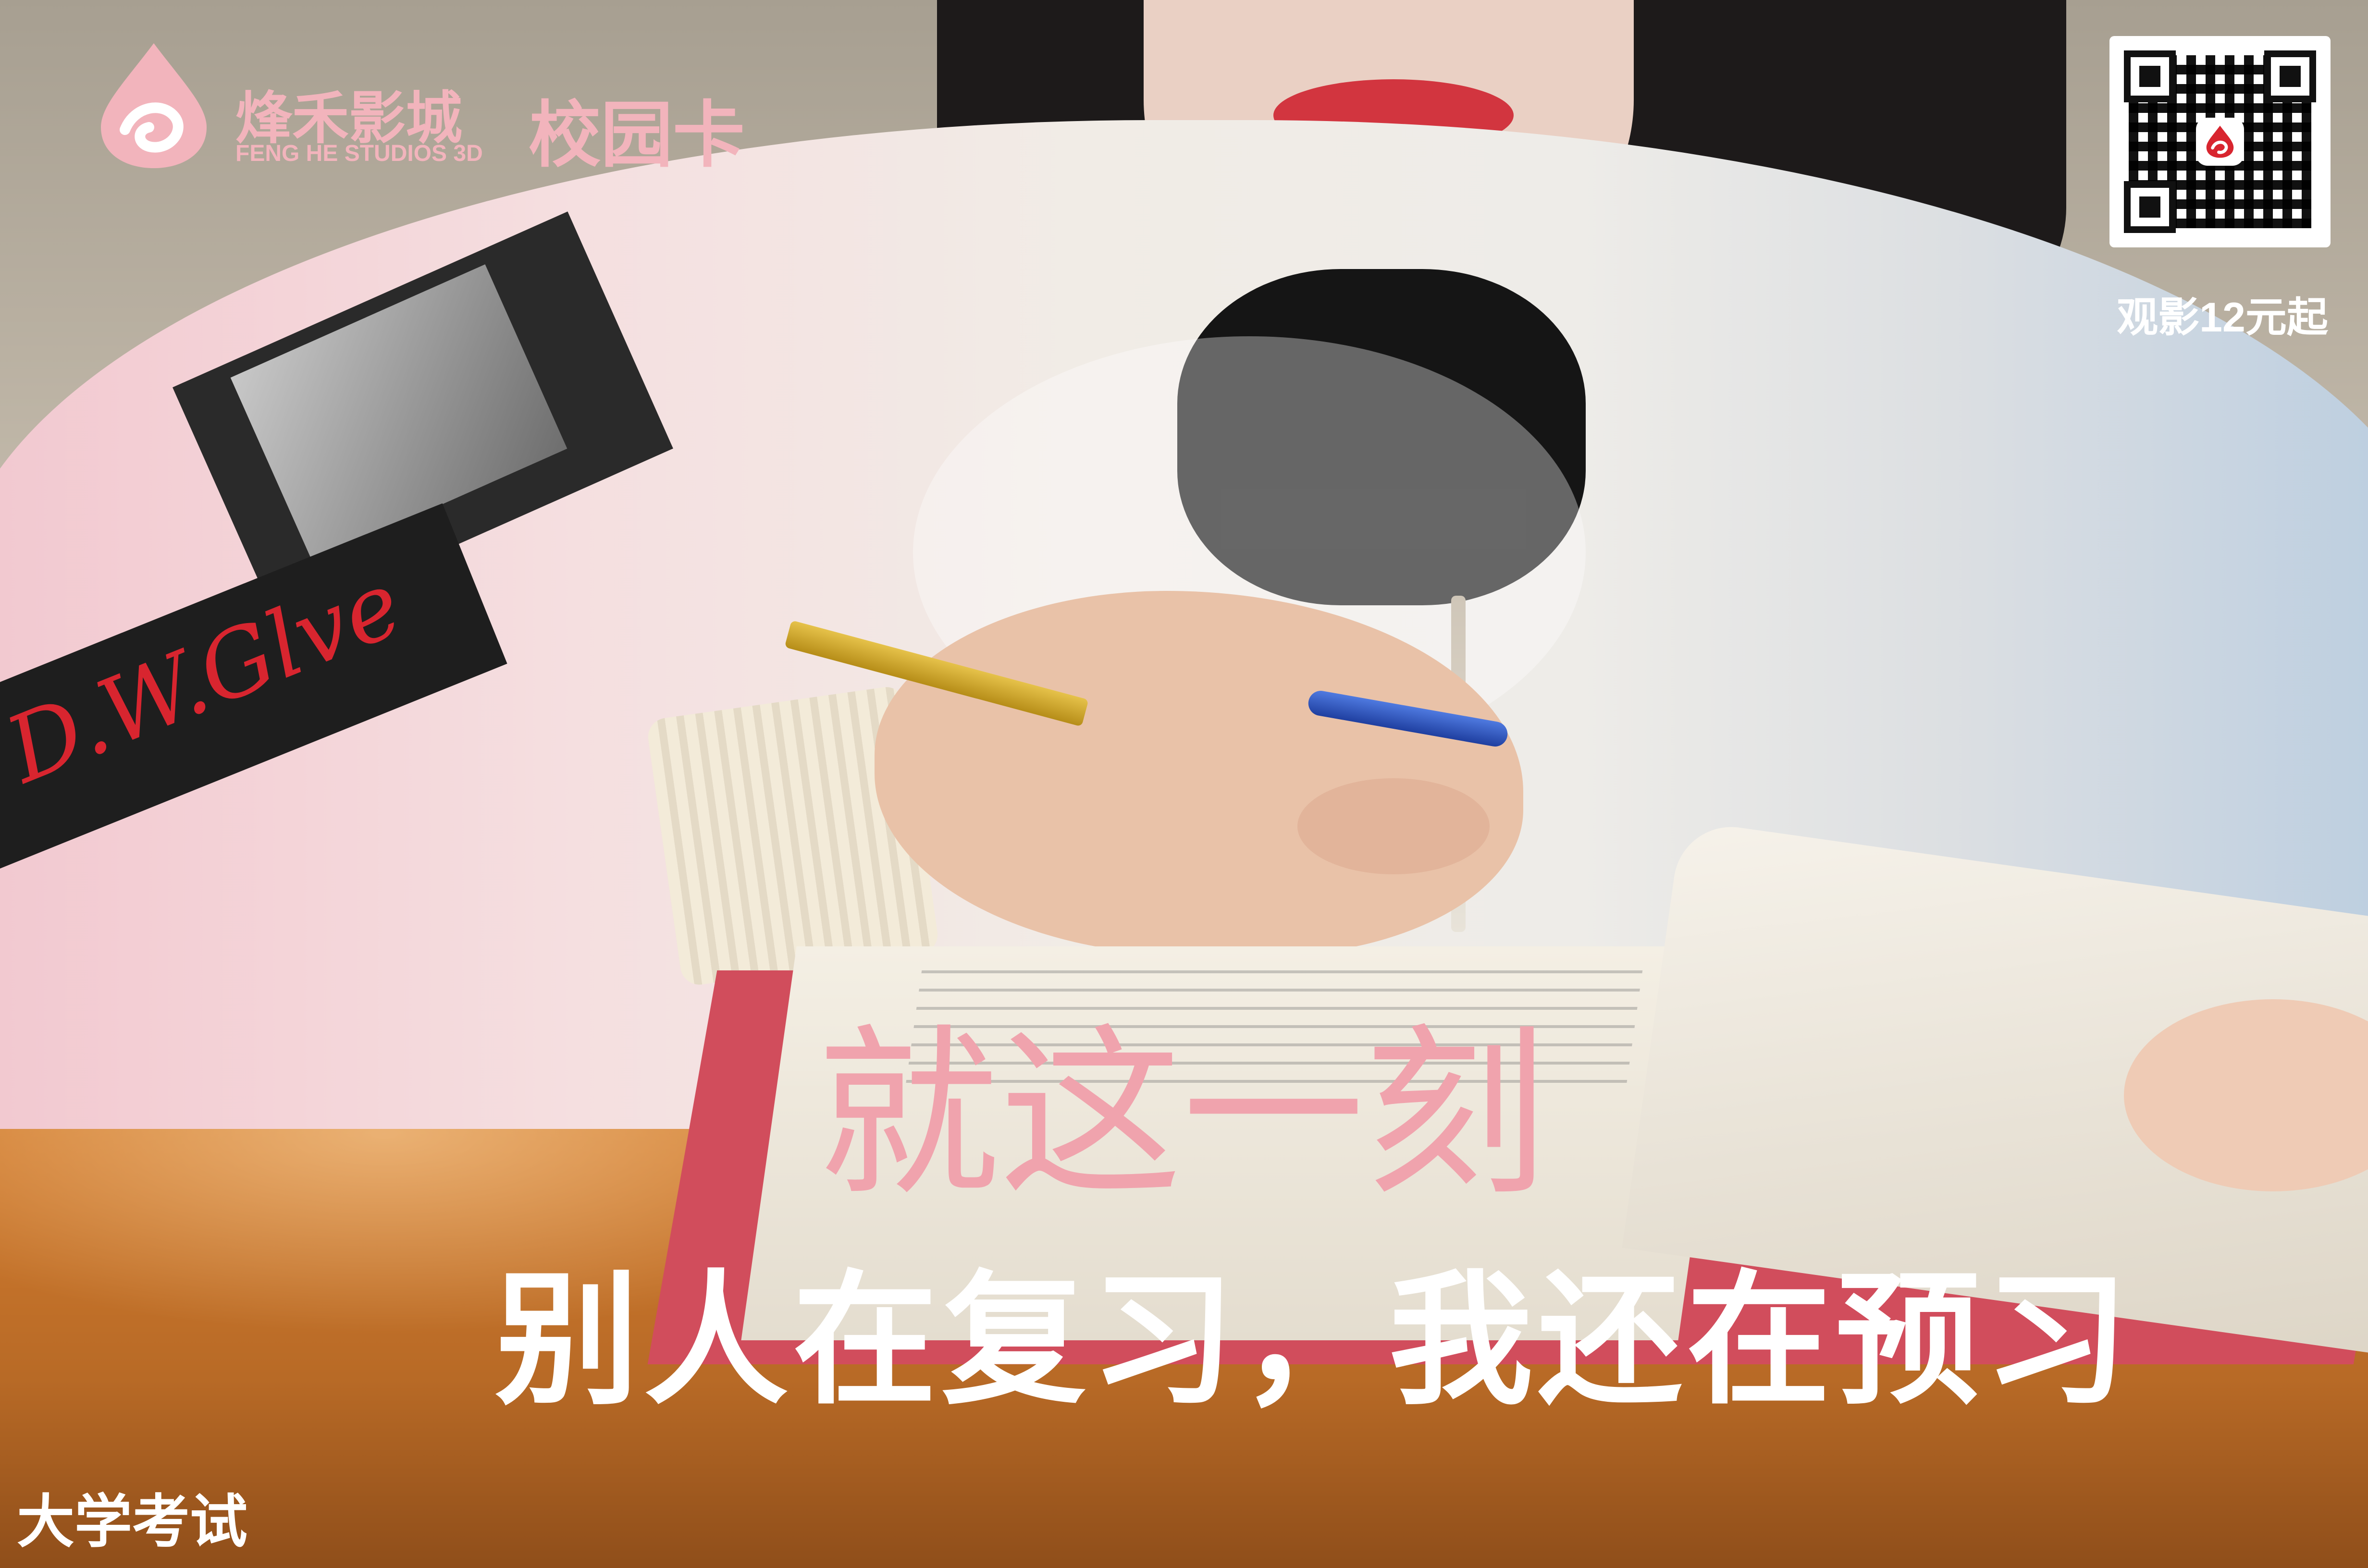 The image size is (2368, 1568). Describe the element at coordinates (1182, 1115) in the screenshot. I see `headline: 就这一刻` at that location.